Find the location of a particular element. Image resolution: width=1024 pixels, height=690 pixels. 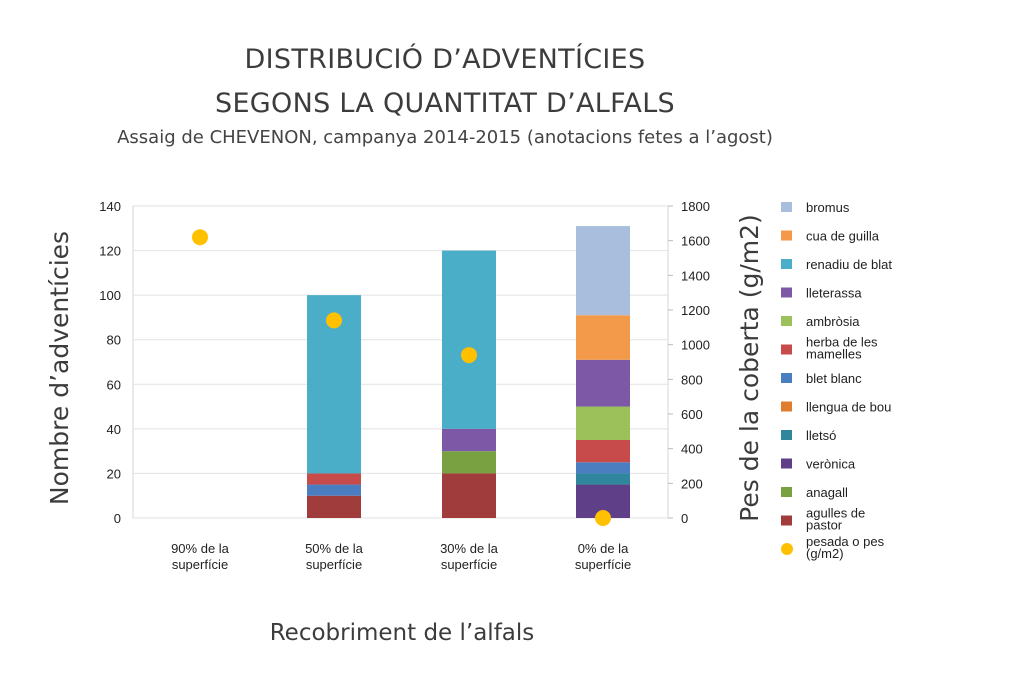

y-tick-label-left: 100 is located at coordinates (110, 295).